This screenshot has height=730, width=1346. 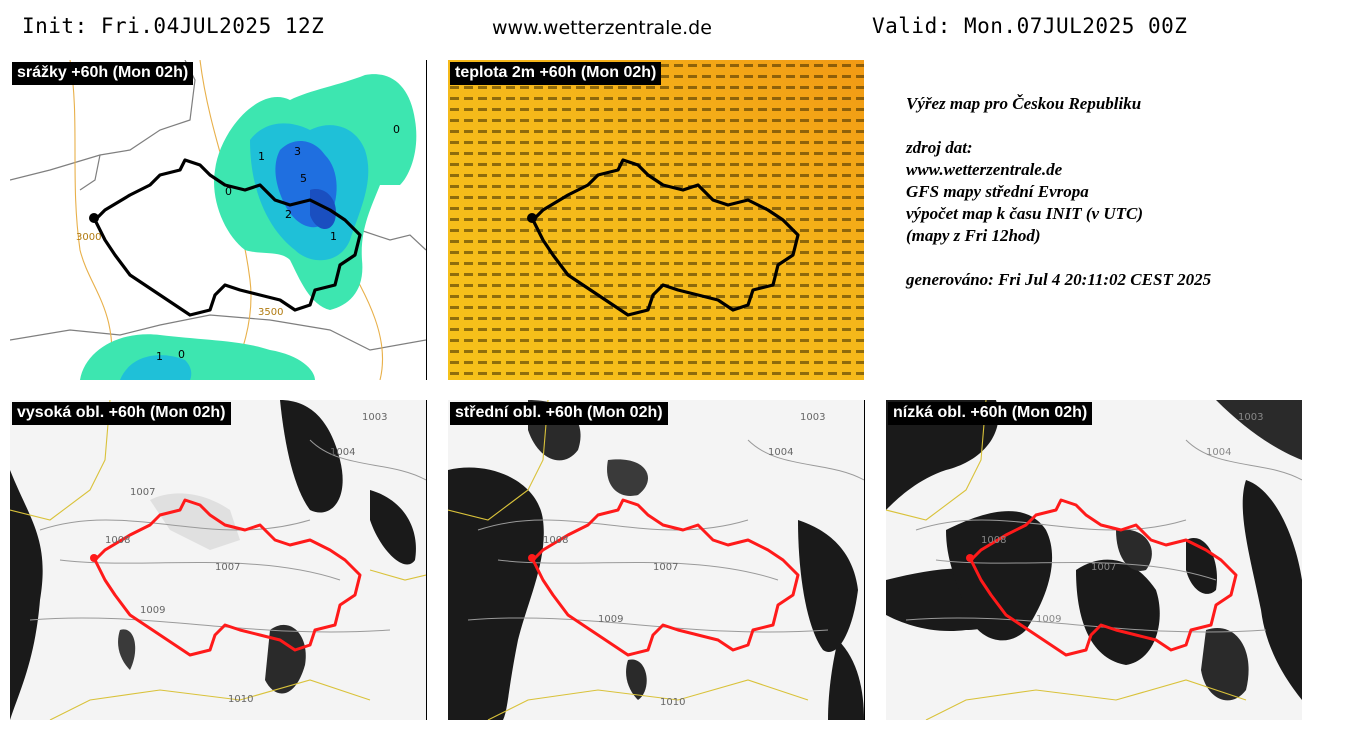 I want to click on contour-label: 3000, so click(x=88, y=237).